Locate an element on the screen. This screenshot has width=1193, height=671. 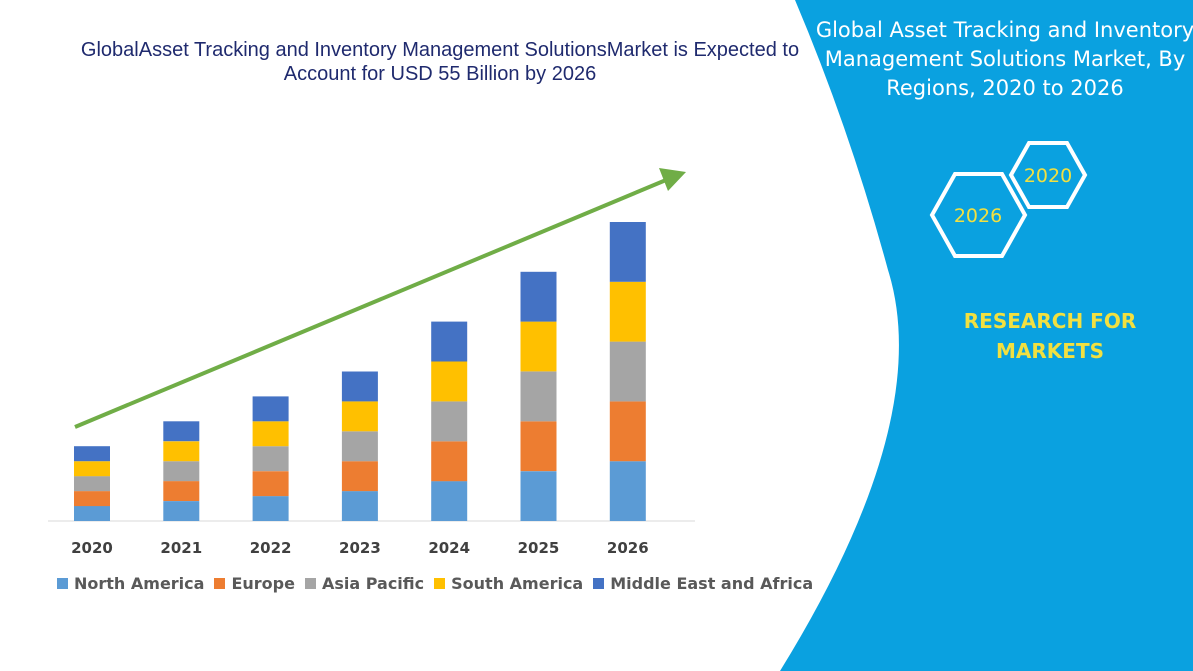
legend-item-south-america: South America is located at coordinates (508, 583).